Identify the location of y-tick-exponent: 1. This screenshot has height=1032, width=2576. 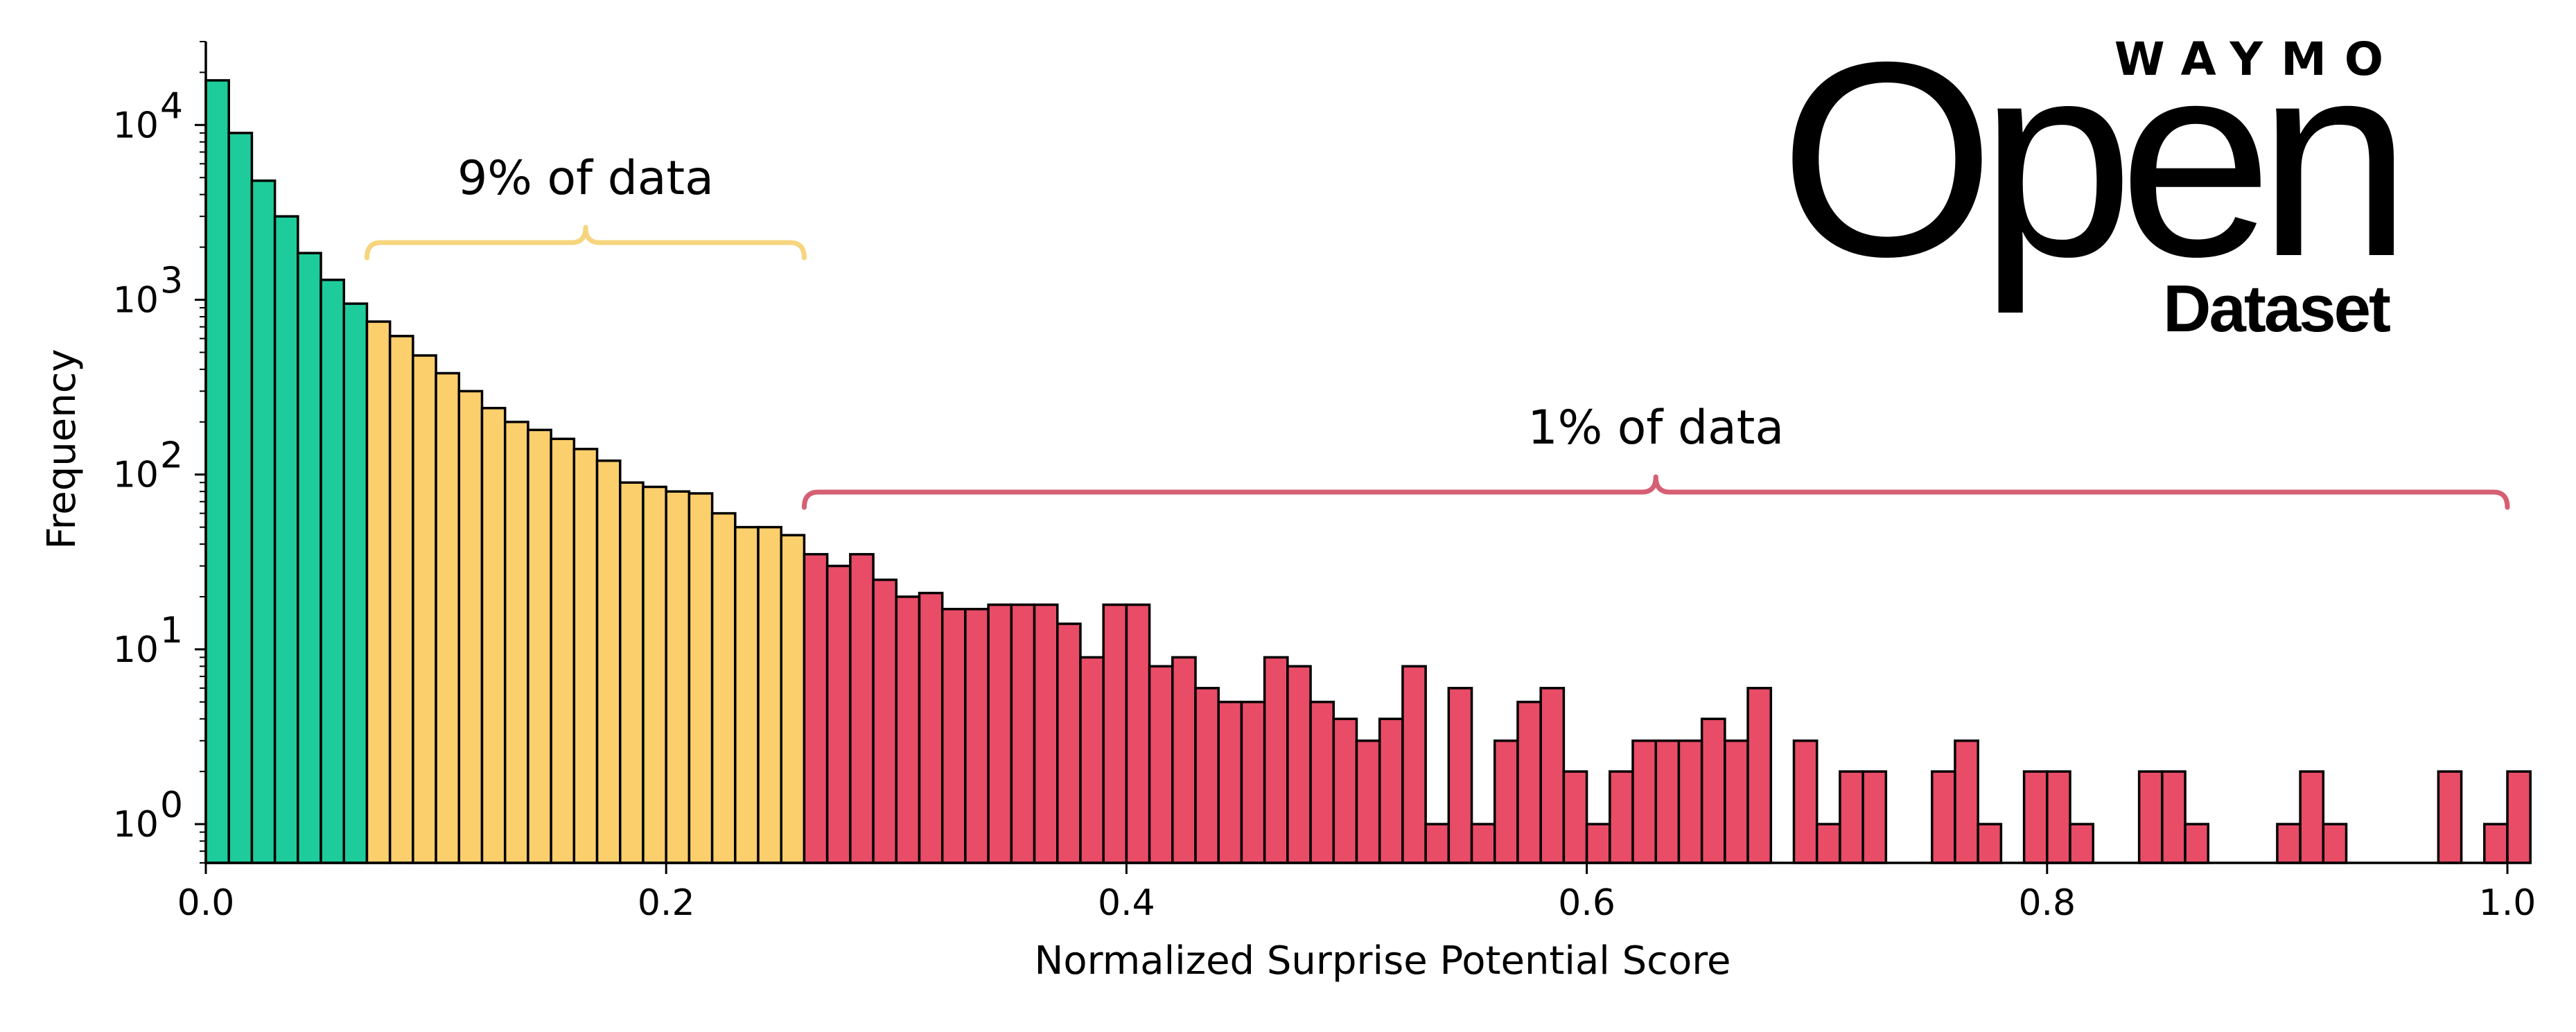
(171, 630).